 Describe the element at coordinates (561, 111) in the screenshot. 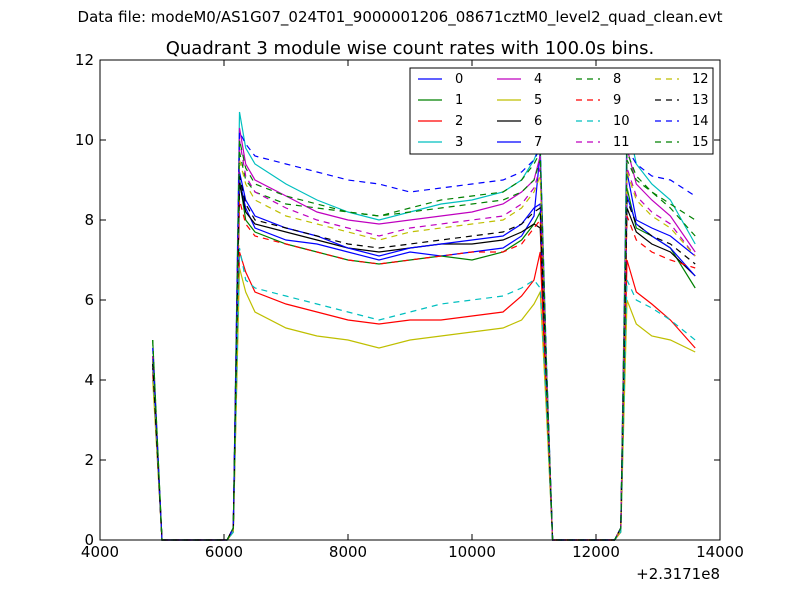

I see `legend-box` at that location.